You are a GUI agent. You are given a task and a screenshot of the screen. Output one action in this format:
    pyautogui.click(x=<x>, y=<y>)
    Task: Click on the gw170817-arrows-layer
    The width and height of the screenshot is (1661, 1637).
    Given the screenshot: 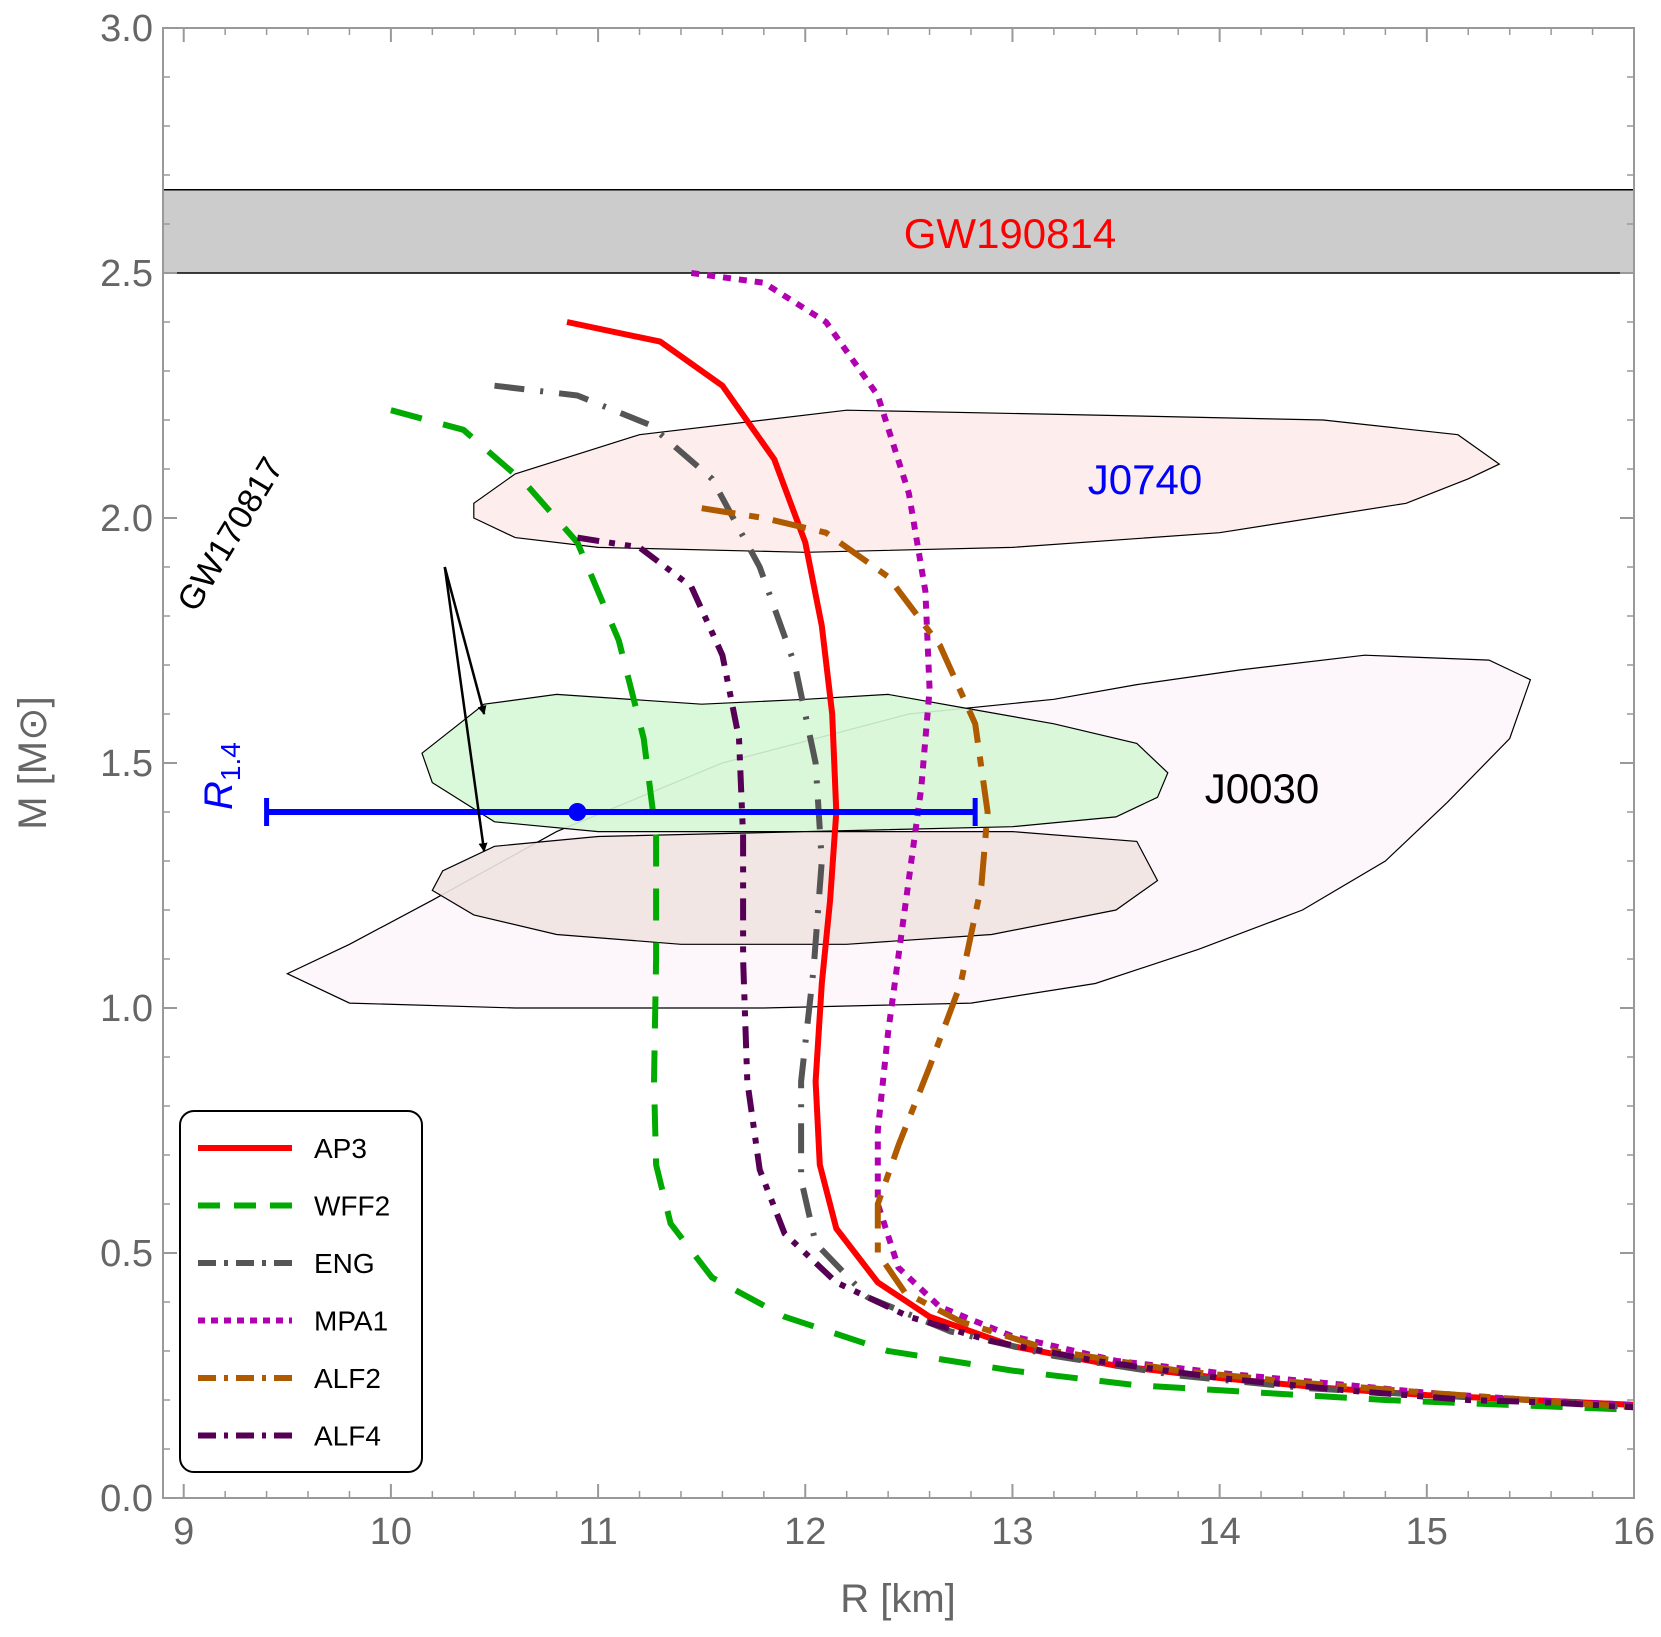 What is the action you would take?
    pyautogui.click(x=465, y=709)
    